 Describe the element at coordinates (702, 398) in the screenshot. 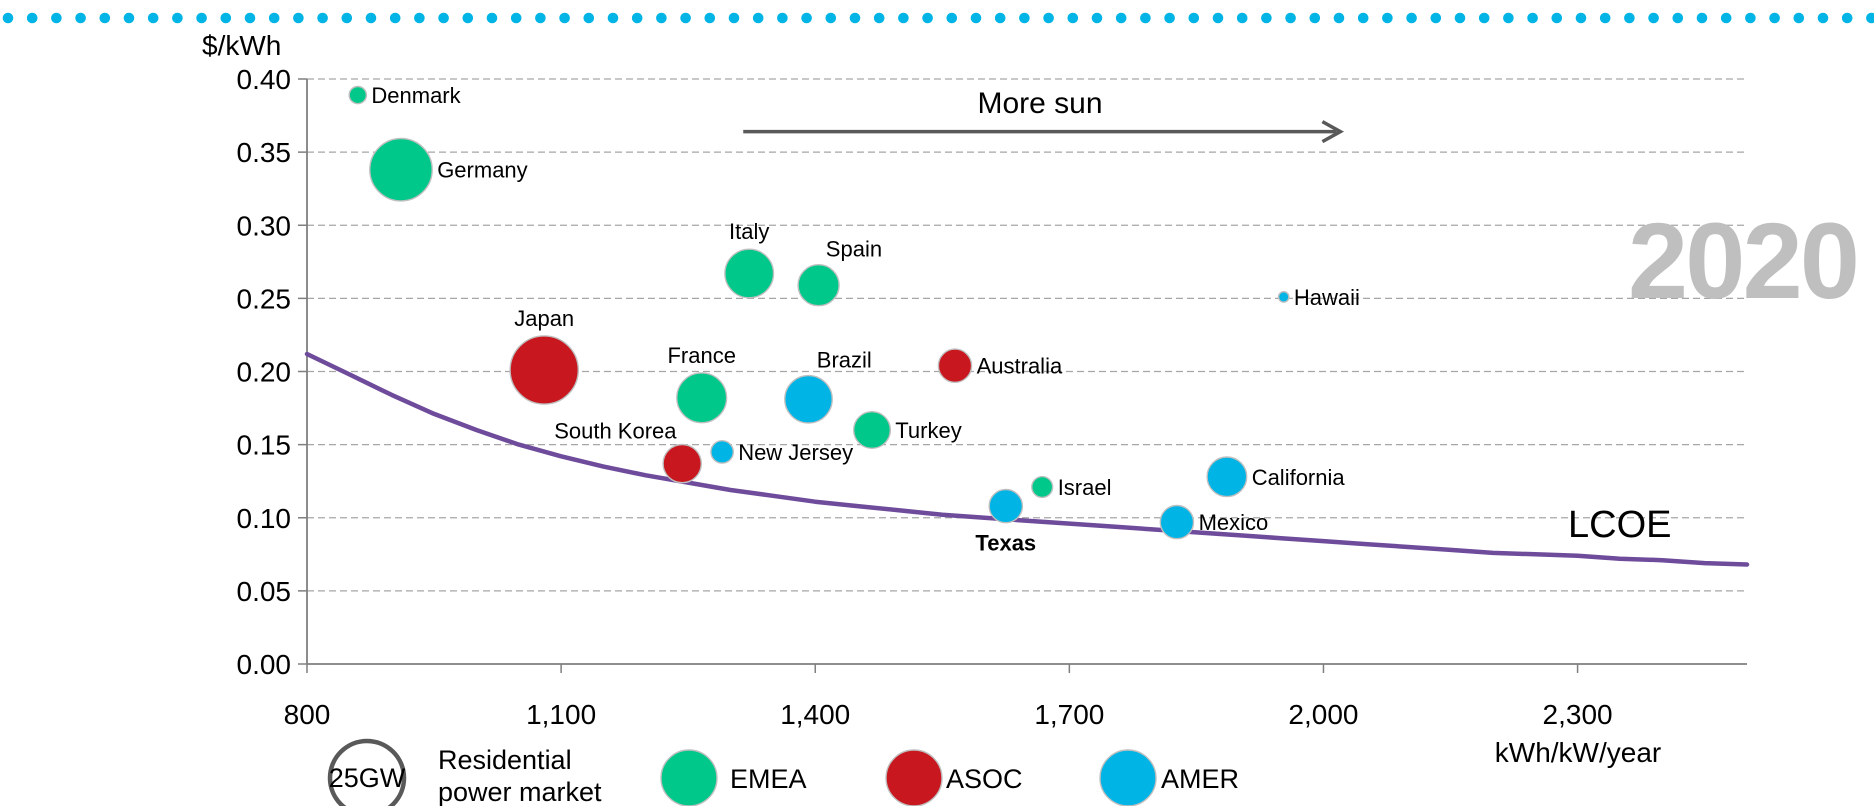

I see `bubble-france` at that location.